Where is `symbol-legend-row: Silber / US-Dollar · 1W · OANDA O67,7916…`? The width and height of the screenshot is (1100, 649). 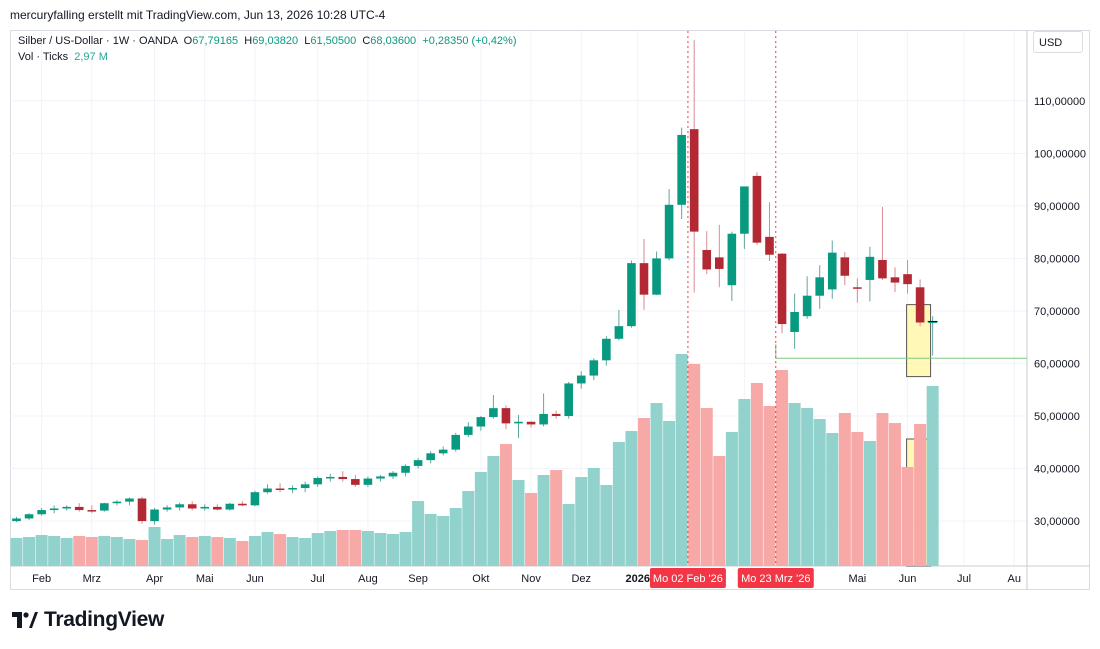 symbol-legend-row: Silber / US-Dollar · 1W · OANDA O67,7916… is located at coordinates (267, 41).